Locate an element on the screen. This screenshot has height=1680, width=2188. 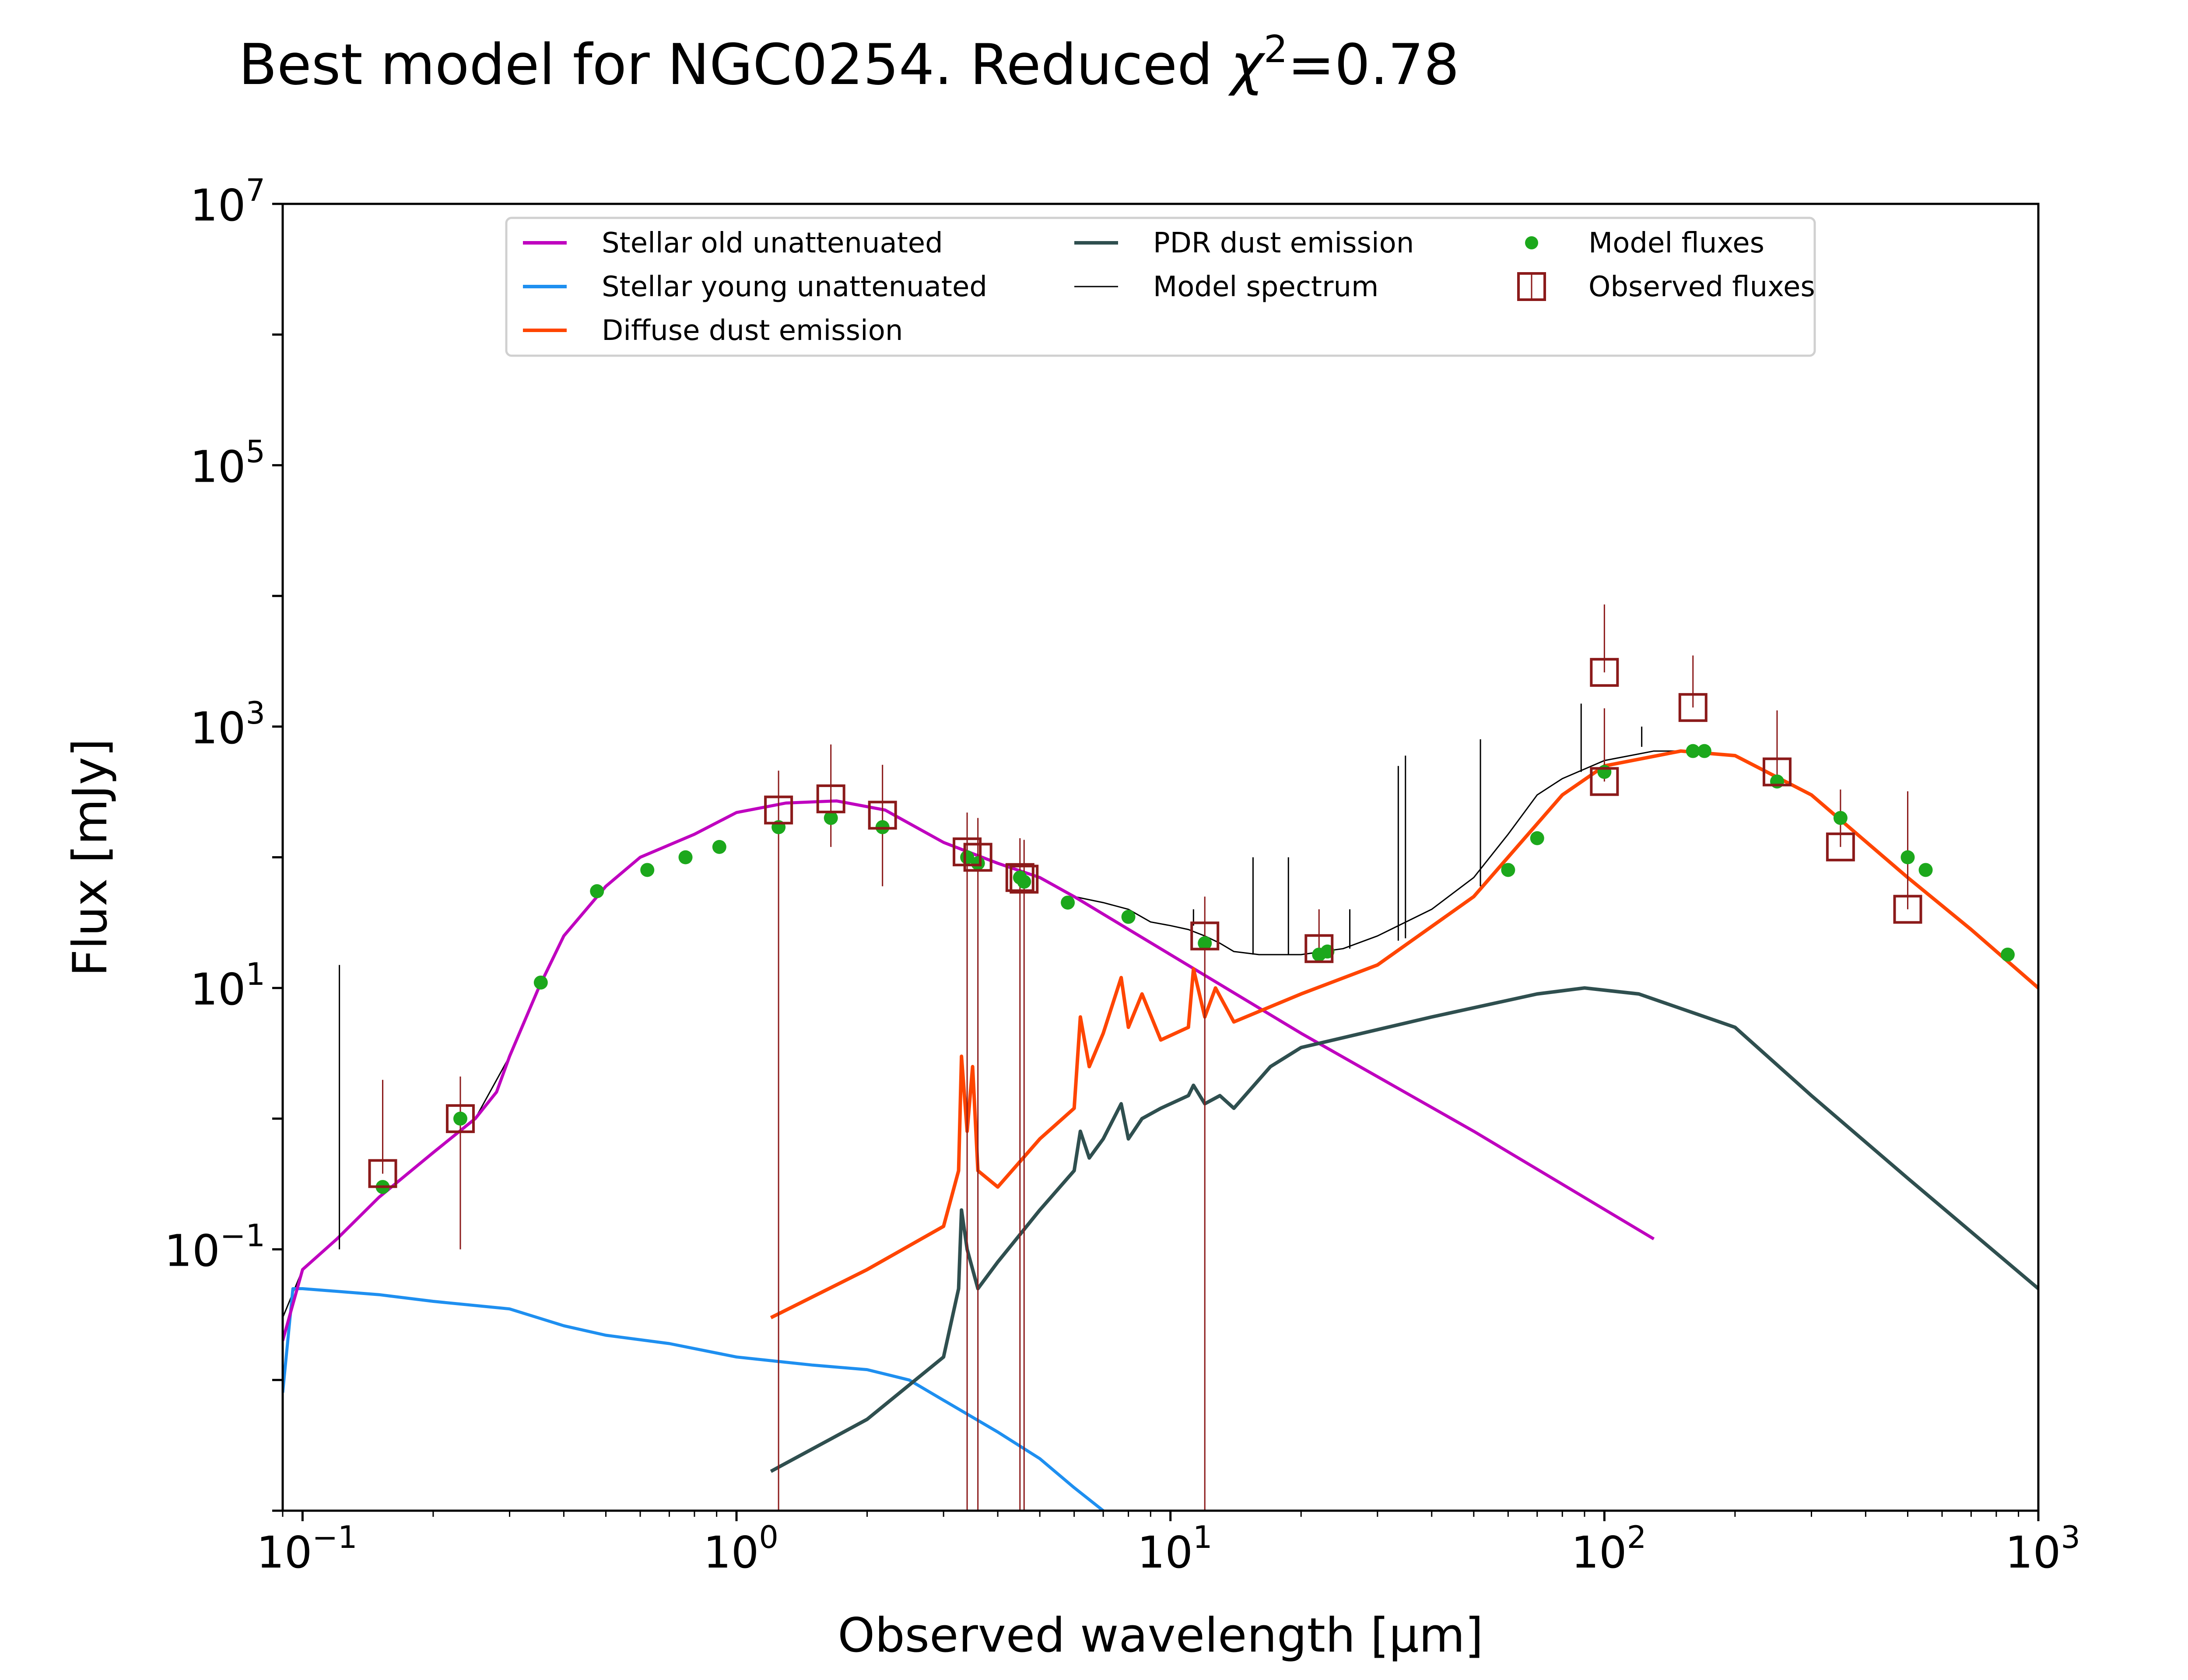
y-tick-label: 10⁷ is located at coordinates (227, 201).